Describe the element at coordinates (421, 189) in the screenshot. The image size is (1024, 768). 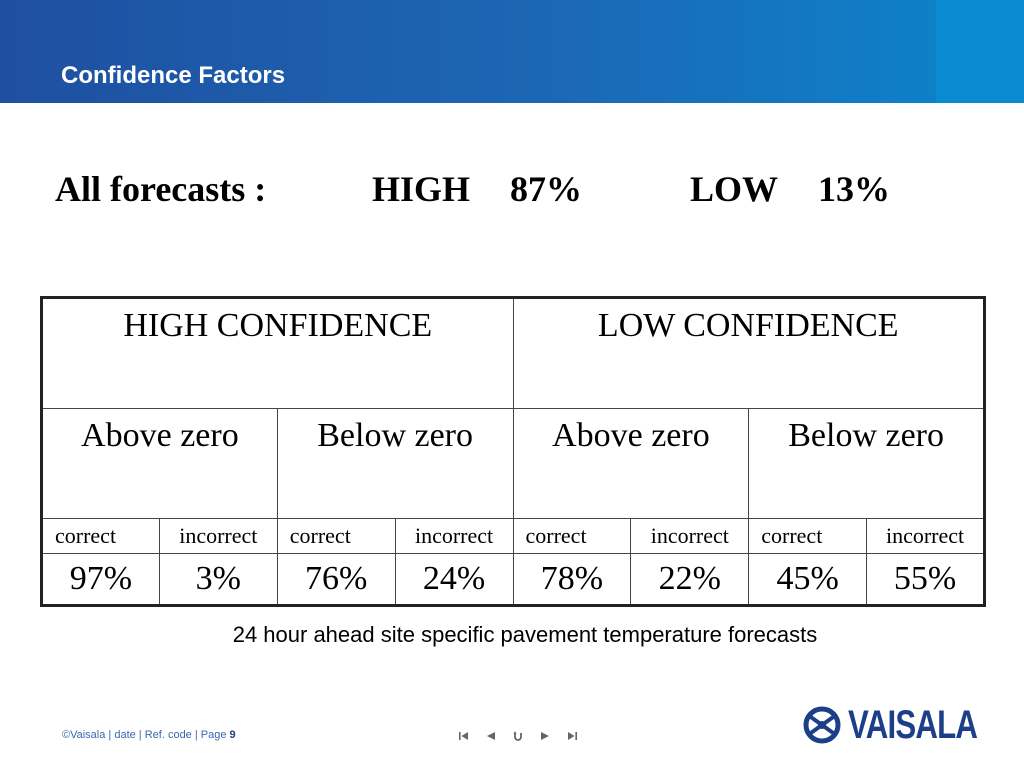
I see `summary-high-label: HIGH` at that location.